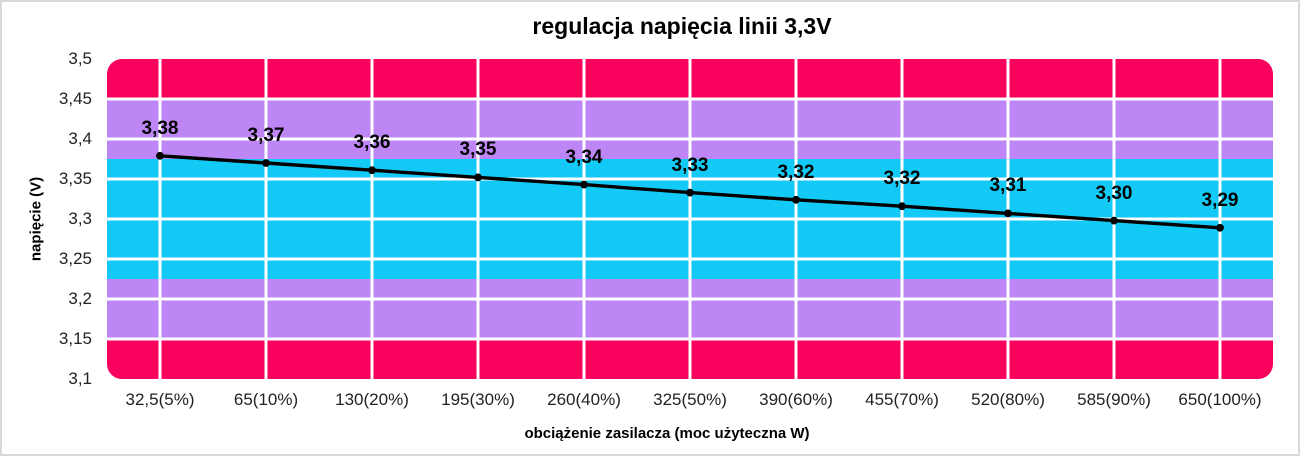  Describe the element at coordinates (80, 378) in the screenshot. I see `y-tick-label: 3,1` at that location.